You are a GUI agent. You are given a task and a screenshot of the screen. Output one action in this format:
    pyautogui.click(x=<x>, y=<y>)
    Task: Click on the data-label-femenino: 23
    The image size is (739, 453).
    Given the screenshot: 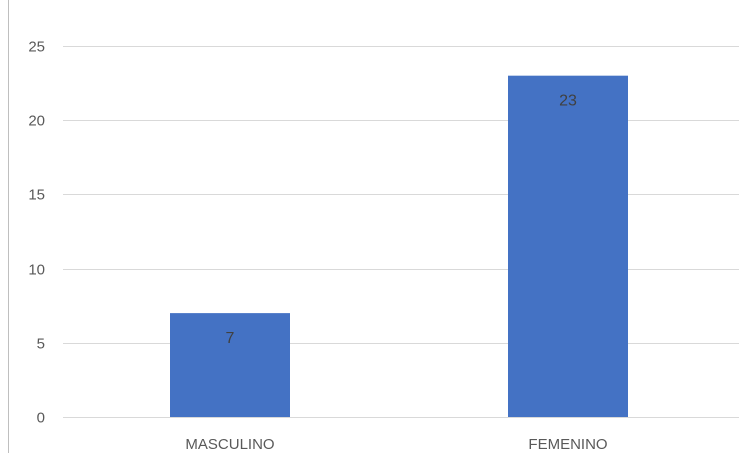 What is the action you would take?
    pyautogui.click(x=568, y=101)
    